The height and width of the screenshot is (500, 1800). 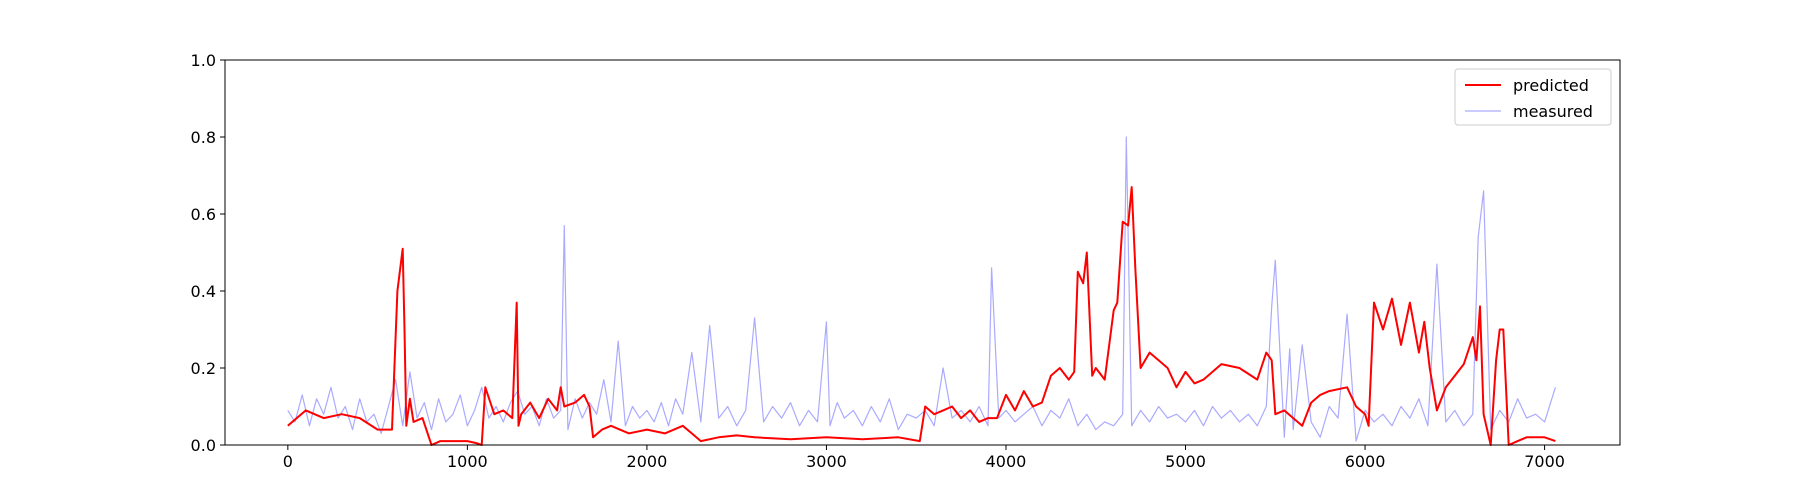 I want to click on y-tick-label: 0.2, so click(x=203, y=368).